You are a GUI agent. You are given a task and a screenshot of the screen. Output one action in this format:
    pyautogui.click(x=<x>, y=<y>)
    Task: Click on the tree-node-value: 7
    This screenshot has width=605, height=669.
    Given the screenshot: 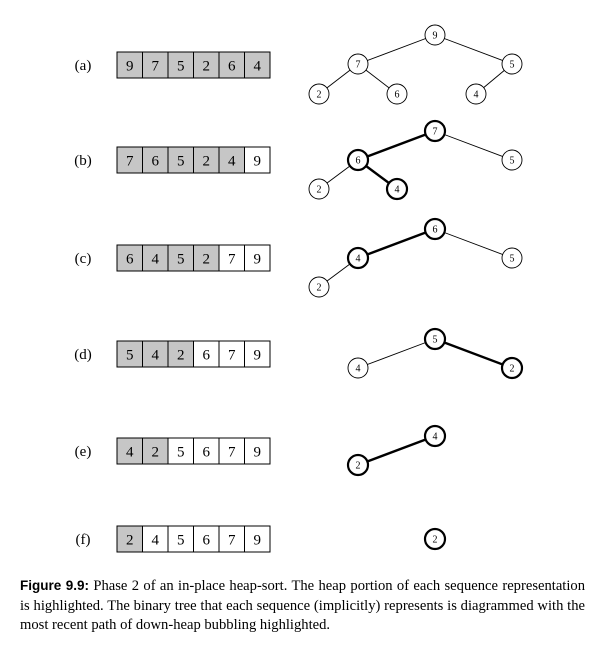 What is the action you would take?
    pyautogui.click(x=435, y=132)
    